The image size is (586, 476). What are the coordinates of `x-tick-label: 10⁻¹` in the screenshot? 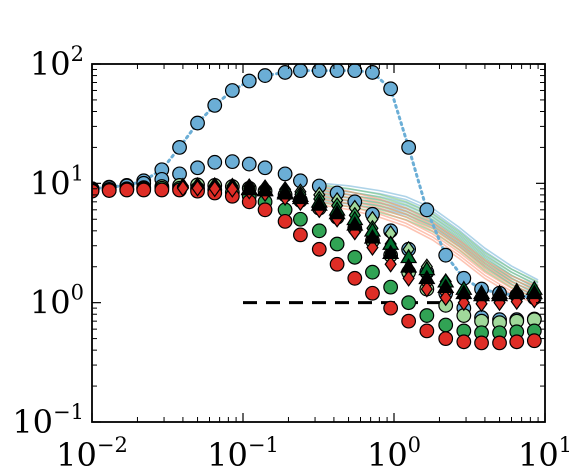 It's located at (243, 453).